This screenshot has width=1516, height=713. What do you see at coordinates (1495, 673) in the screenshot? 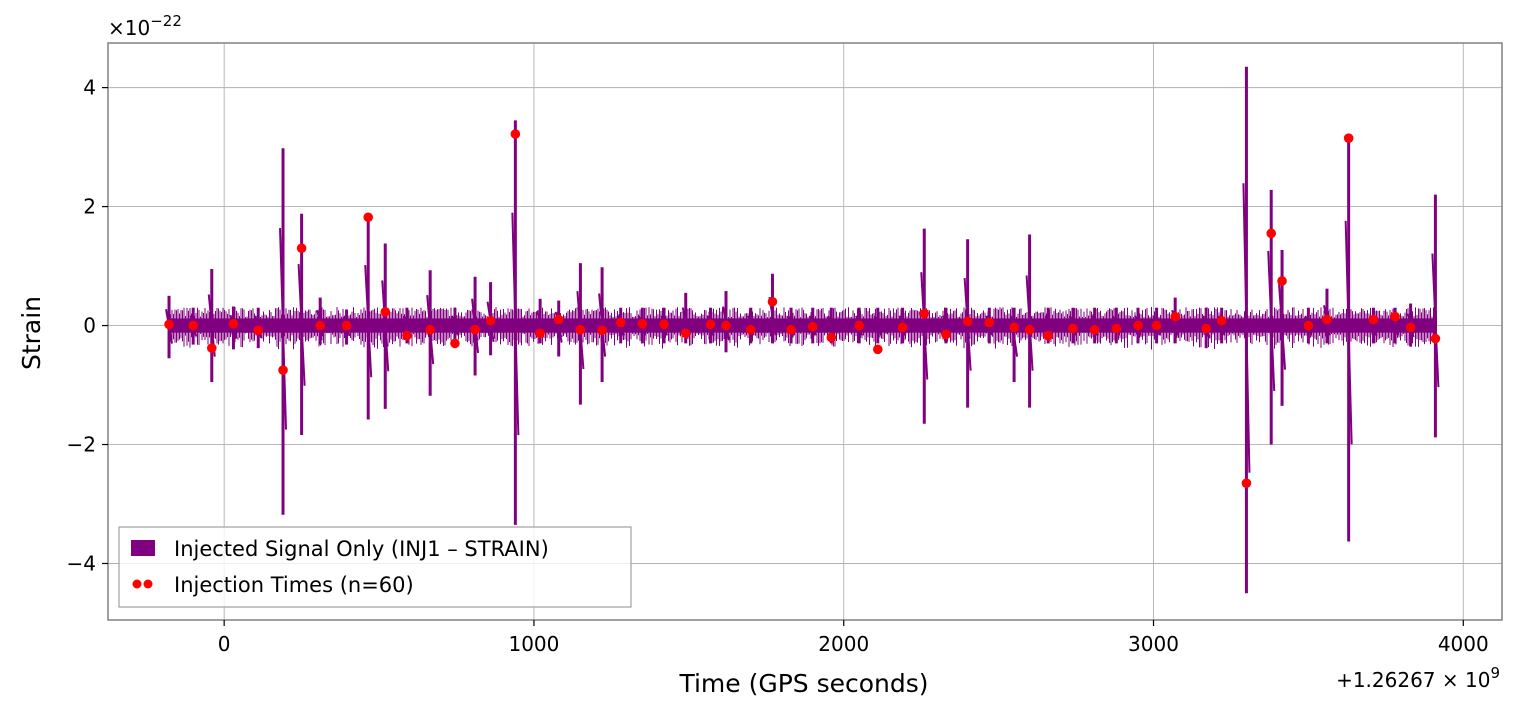
I see `x-offset-exponent: 9` at bounding box center [1495, 673].